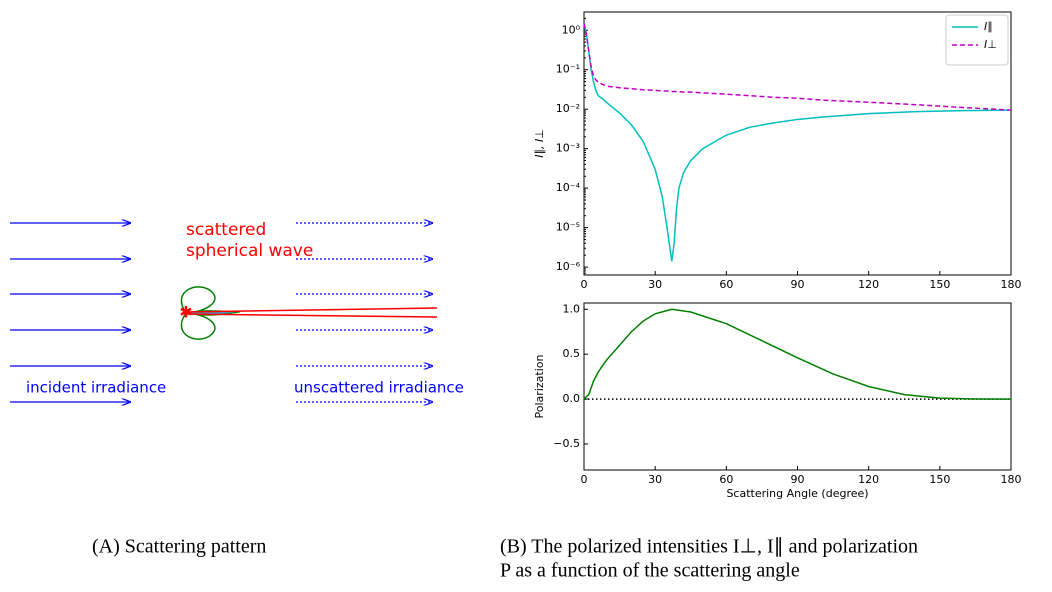 The image size is (1052, 592). What do you see at coordinates (568, 187) in the screenshot?
I see `y-tick-label: 10⁻⁴` at bounding box center [568, 187].